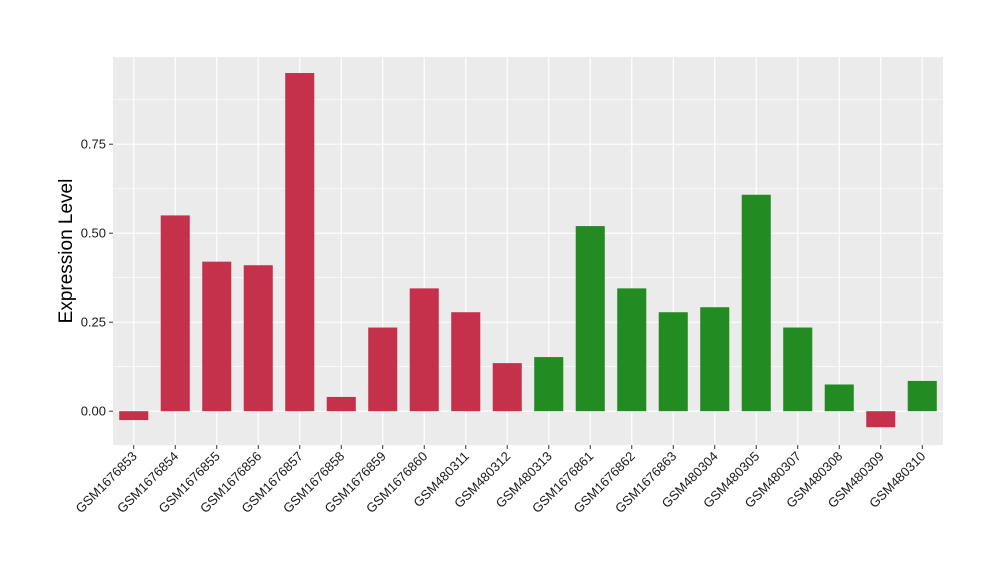  What do you see at coordinates (93, 233) in the screenshot?
I see `y-tick-label: 0.50` at bounding box center [93, 233].